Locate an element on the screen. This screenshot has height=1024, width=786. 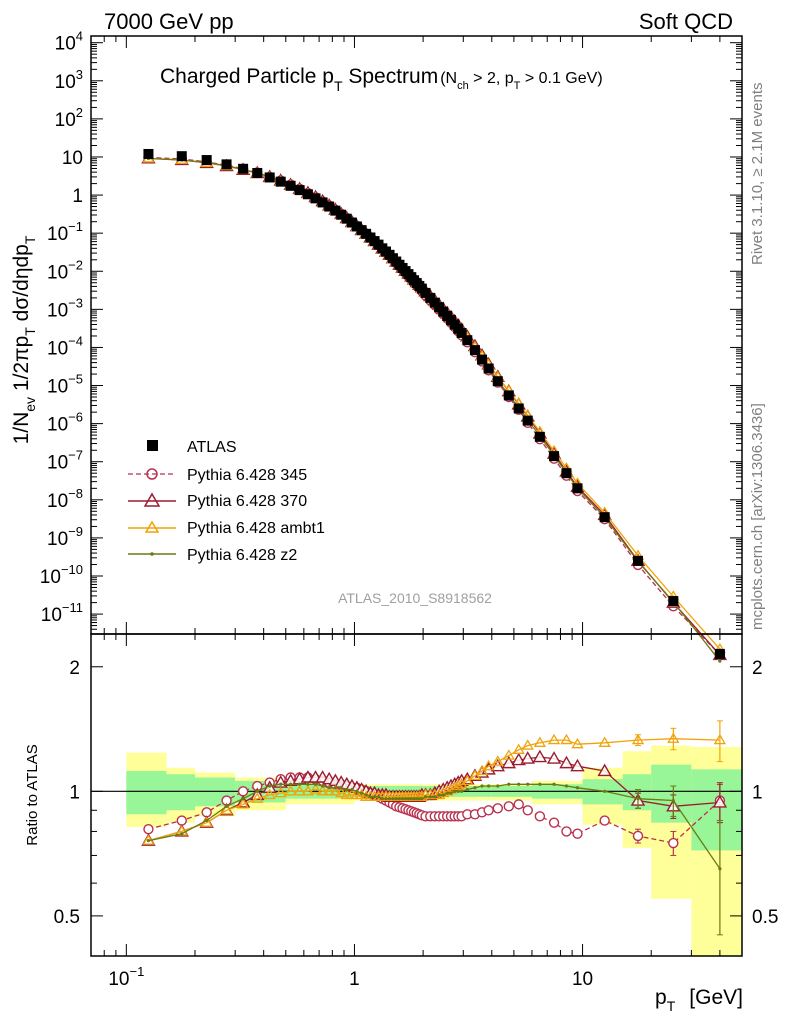
y-tick-label-ratio-right: 2 is located at coordinates (757, 668).